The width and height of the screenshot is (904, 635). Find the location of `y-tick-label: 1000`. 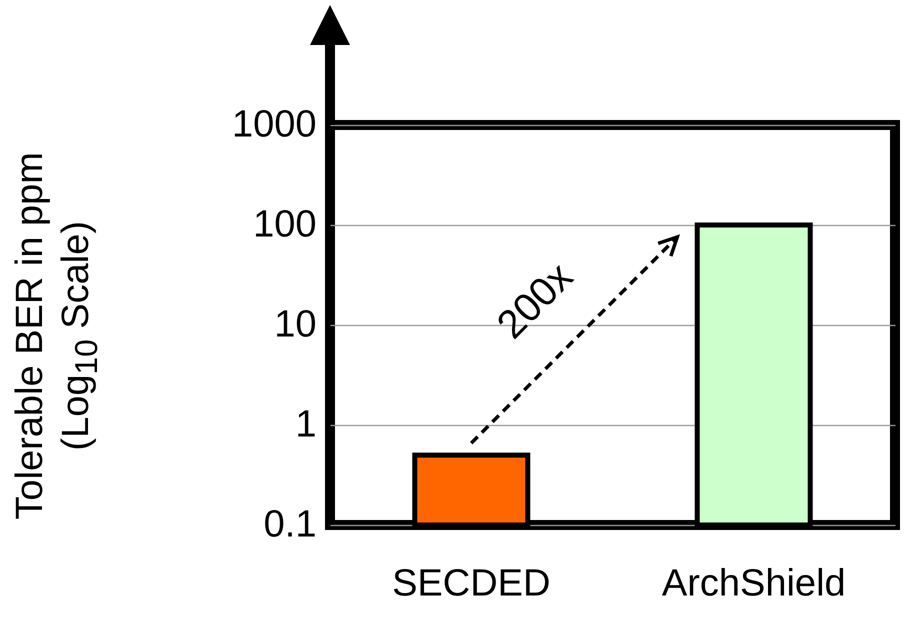

y-tick-label: 1000 is located at coordinates (274, 125).